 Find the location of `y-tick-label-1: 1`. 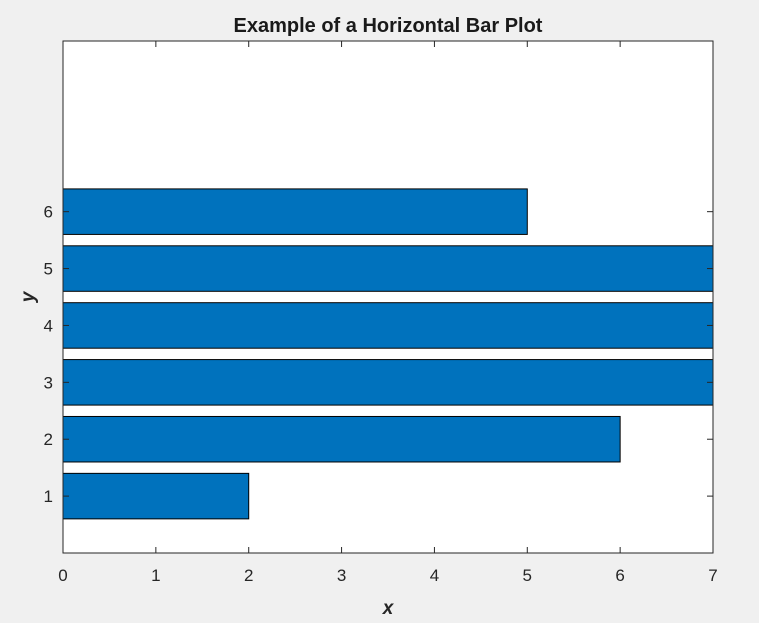

y-tick-label-1: 1 is located at coordinates (48, 496).